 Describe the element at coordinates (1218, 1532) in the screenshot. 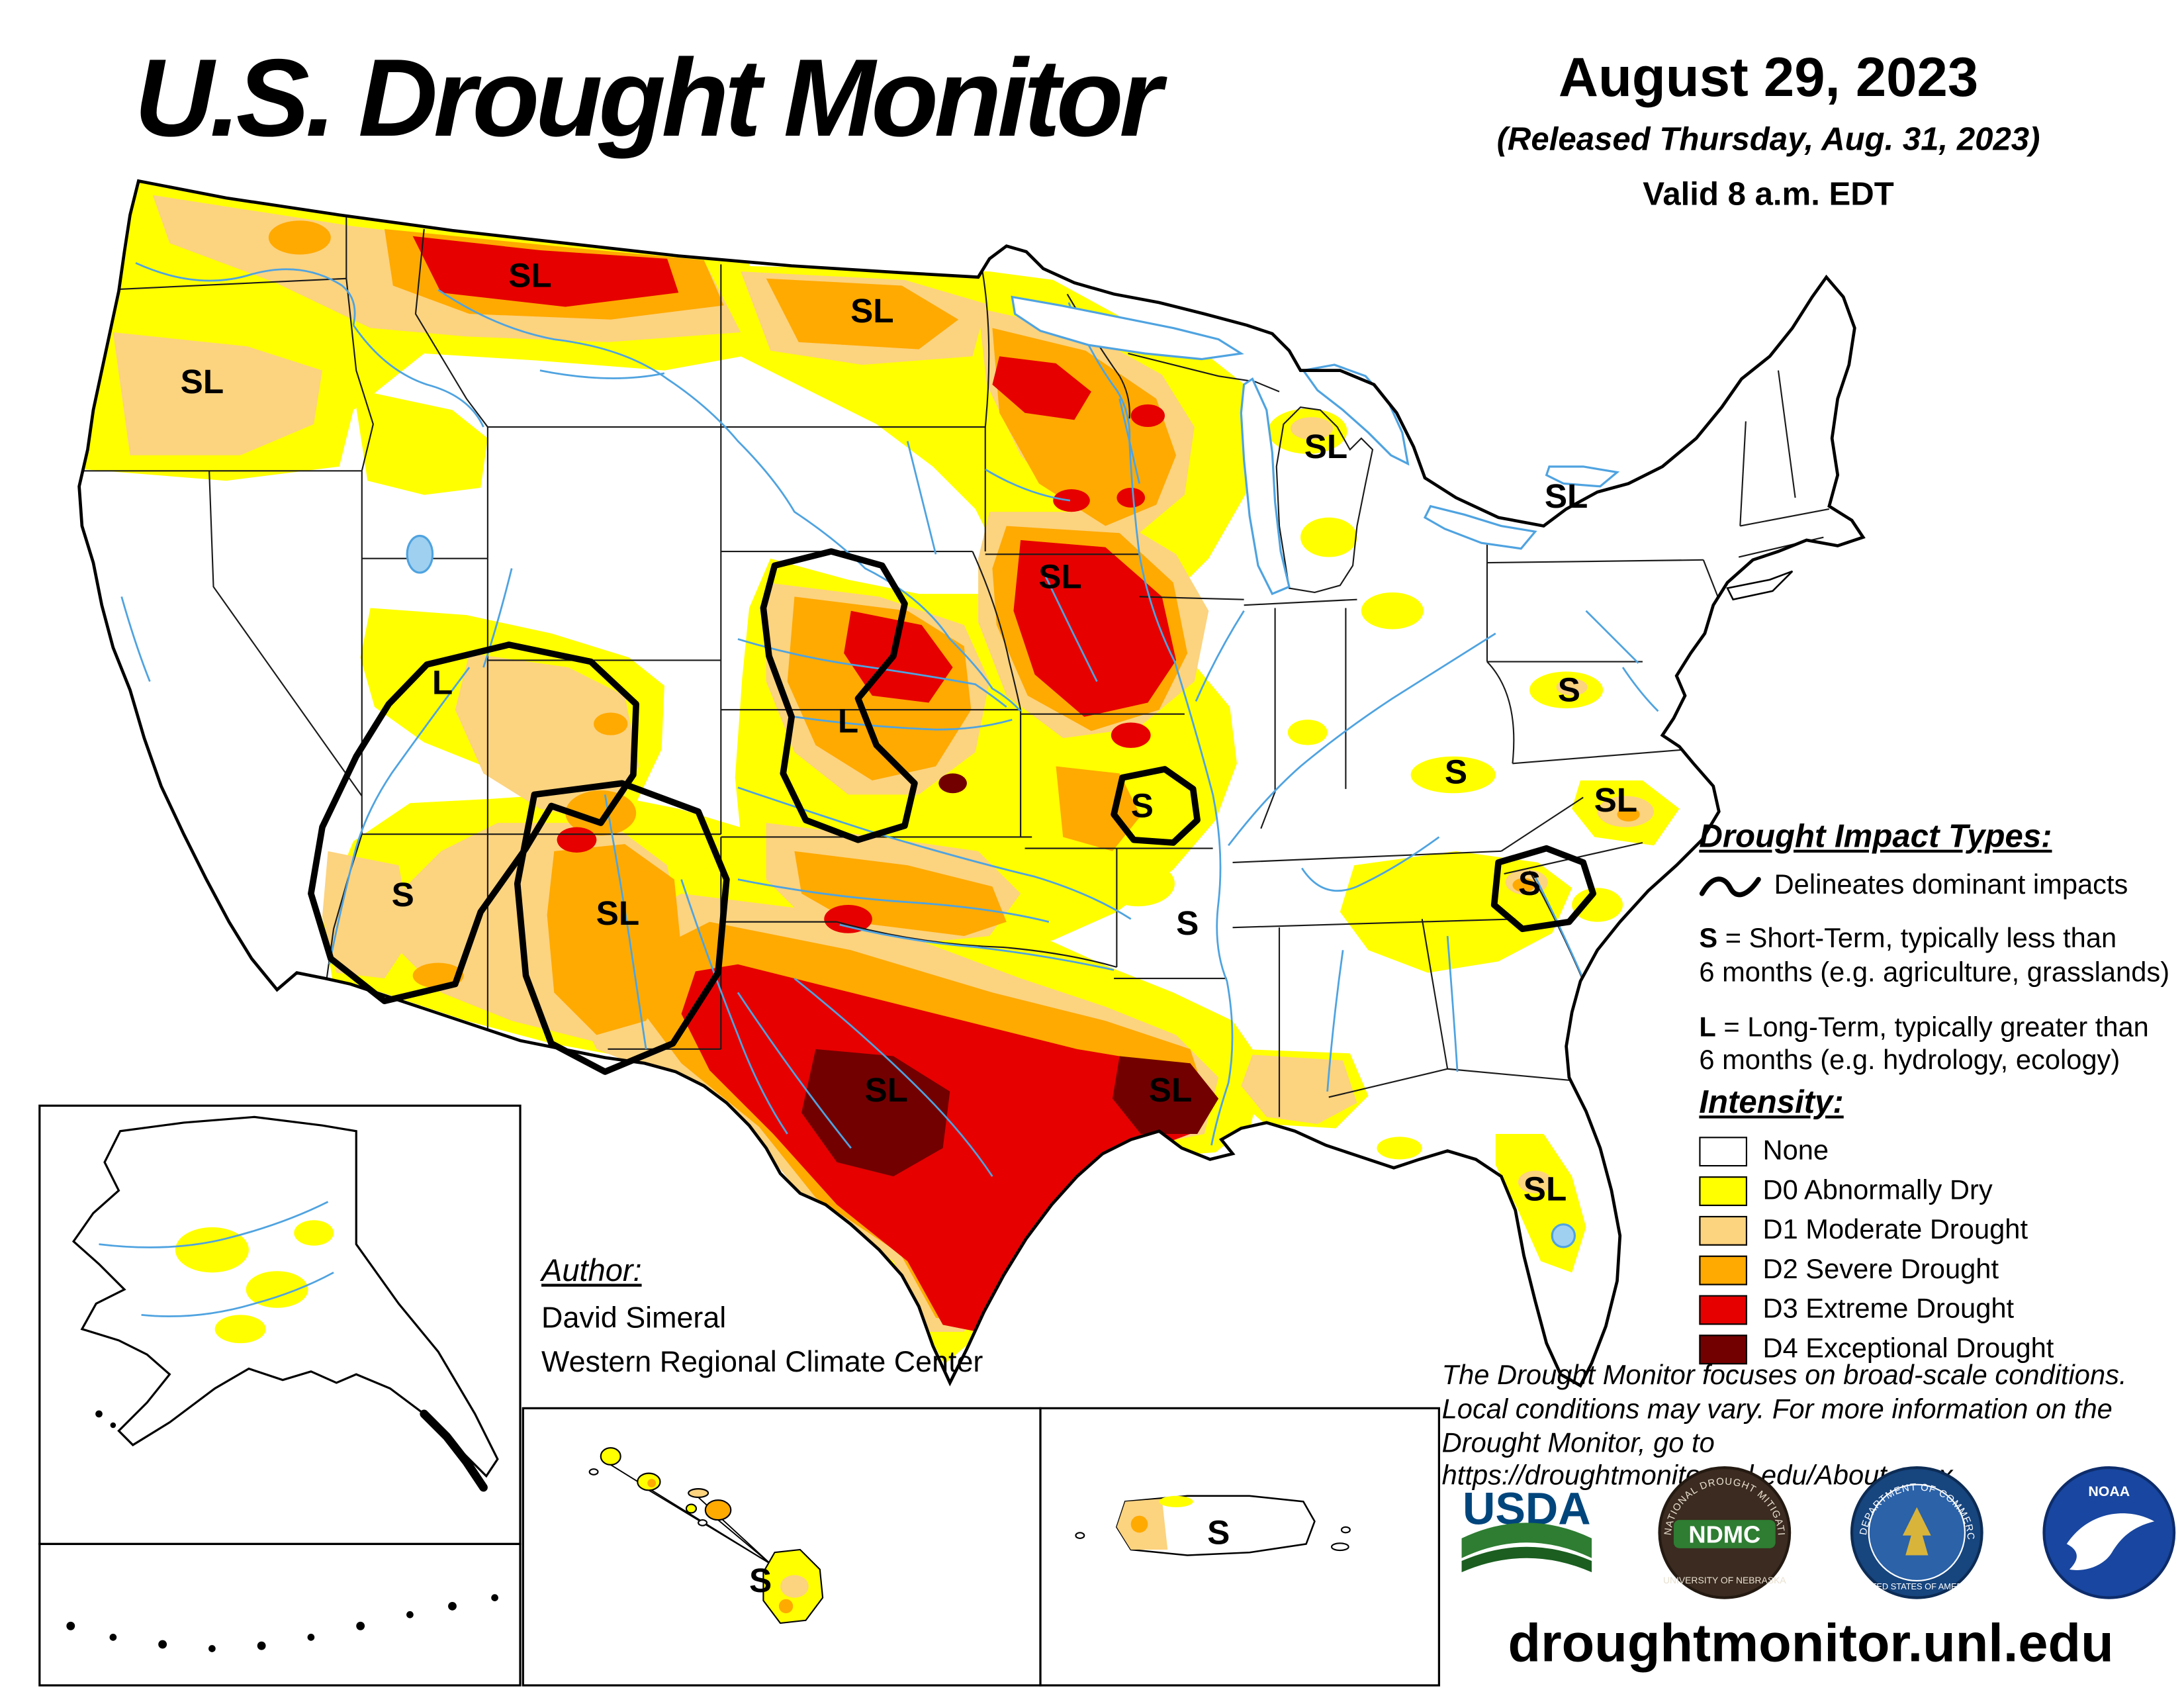

I see `puerto-rico-impact-label: S` at that location.